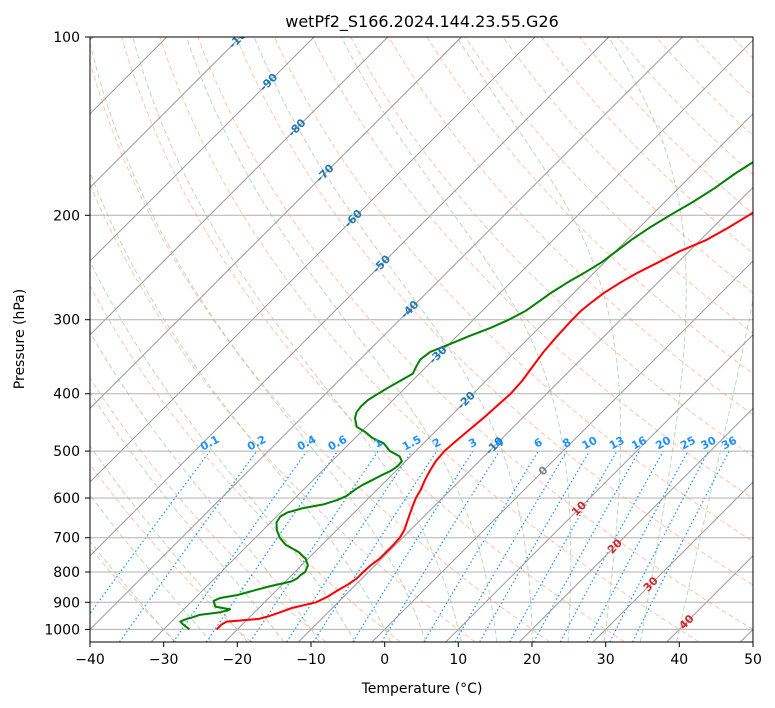  What do you see at coordinates (384, 660) in the screenshot?
I see `x-tick-label: 0` at bounding box center [384, 660].